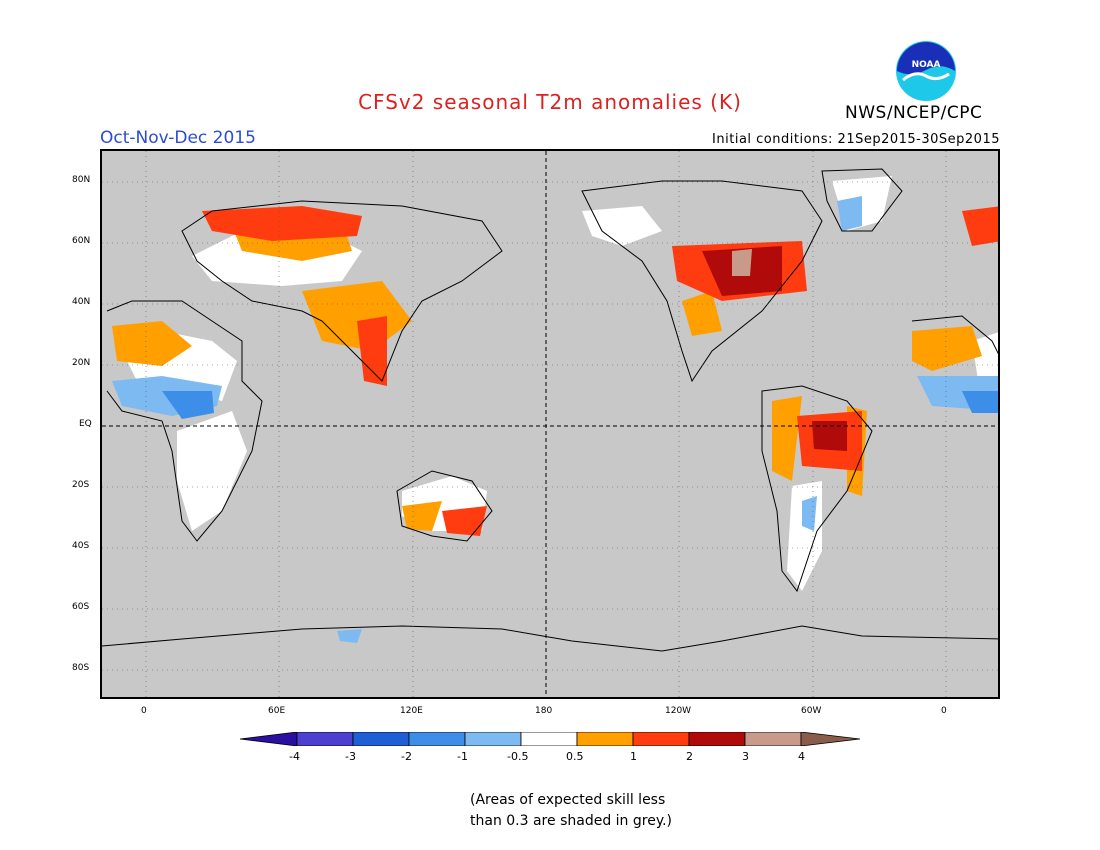 This screenshot has width=1100, height=850. What do you see at coordinates (678, 711) in the screenshot?
I see `lon-label: 120W` at bounding box center [678, 711].